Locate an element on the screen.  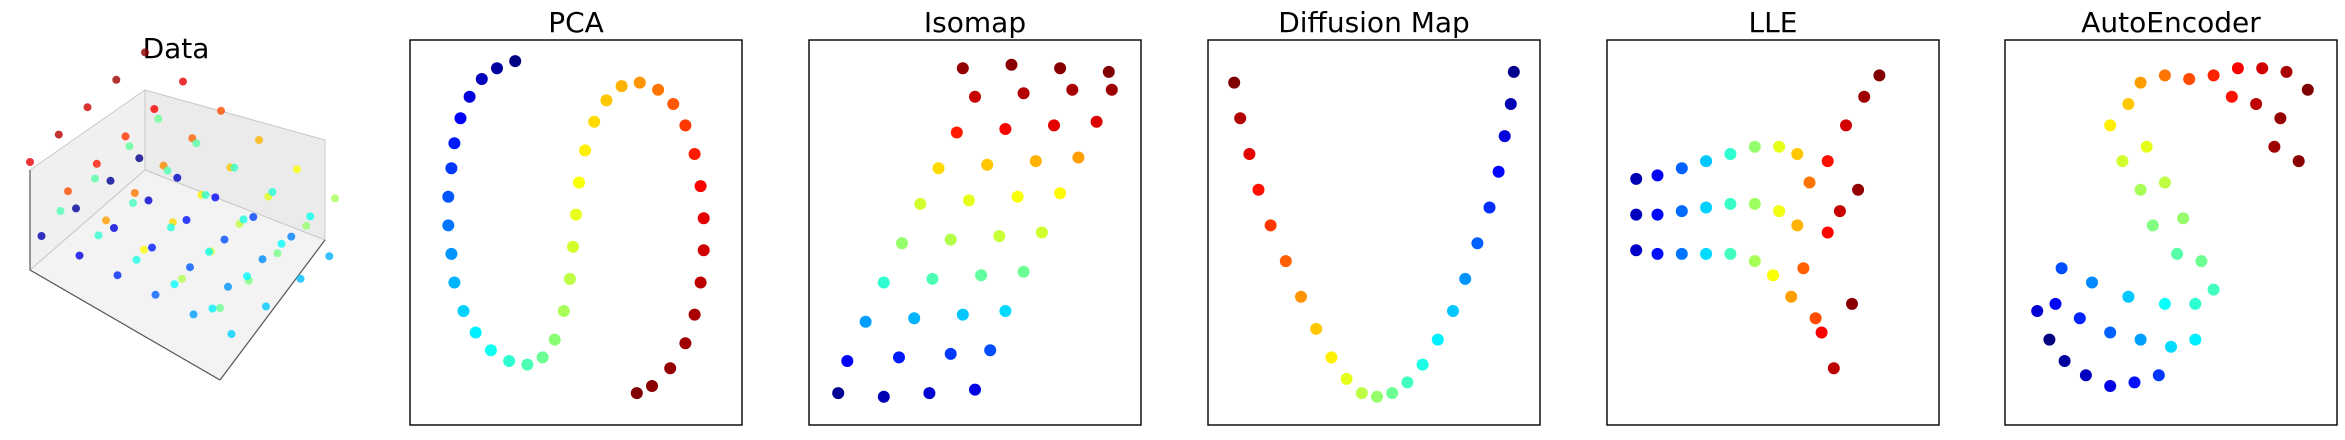
points-data is located at coordinates (182, 193).